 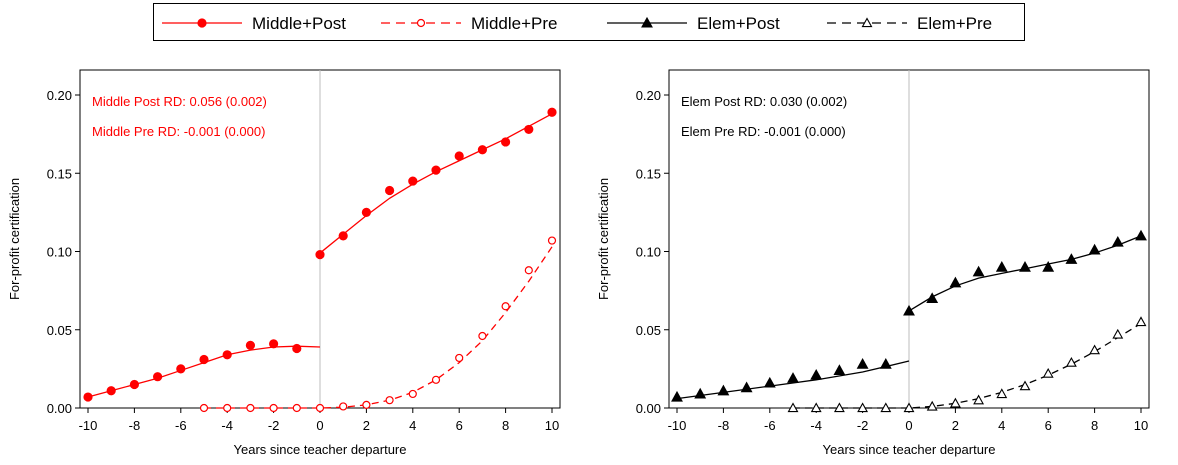 What do you see at coordinates (459, 425) in the screenshot?
I see `x-tick-label: 6` at bounding box center [459, 425].